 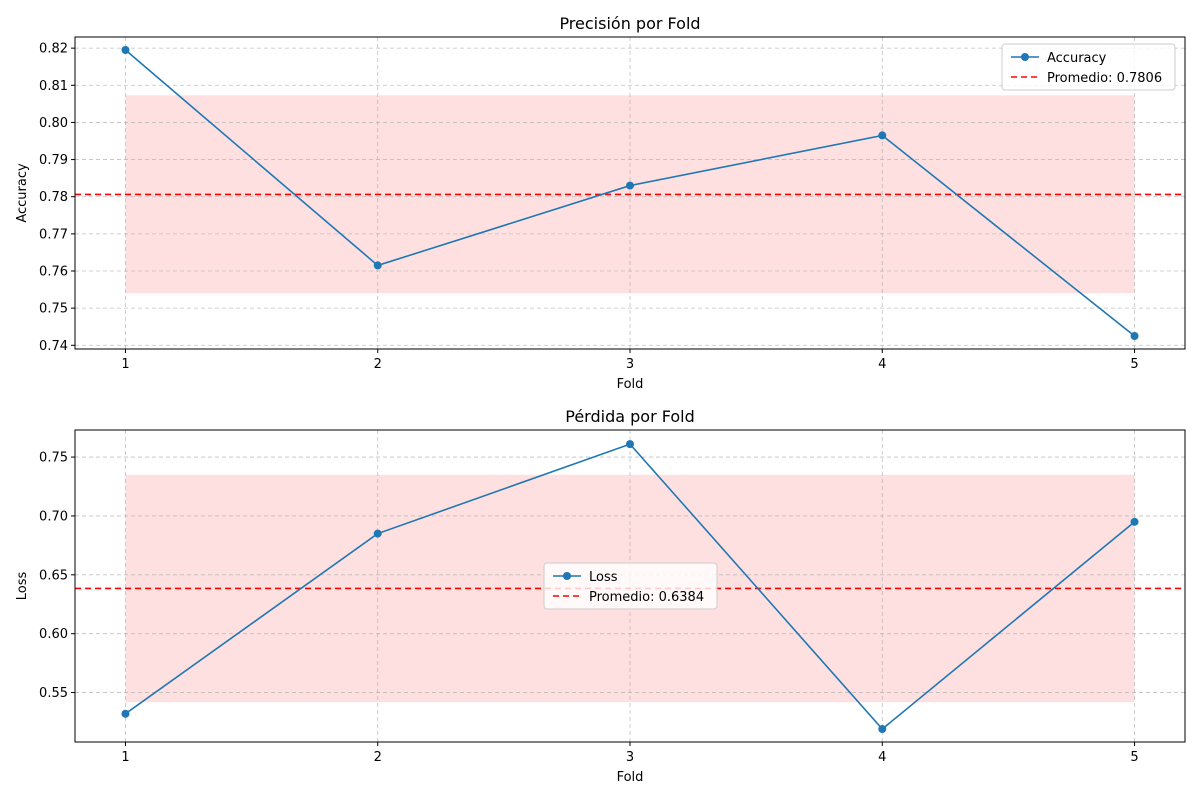 I want to click on legend-series-label: Accuracy, so click(x=1077, y=58).